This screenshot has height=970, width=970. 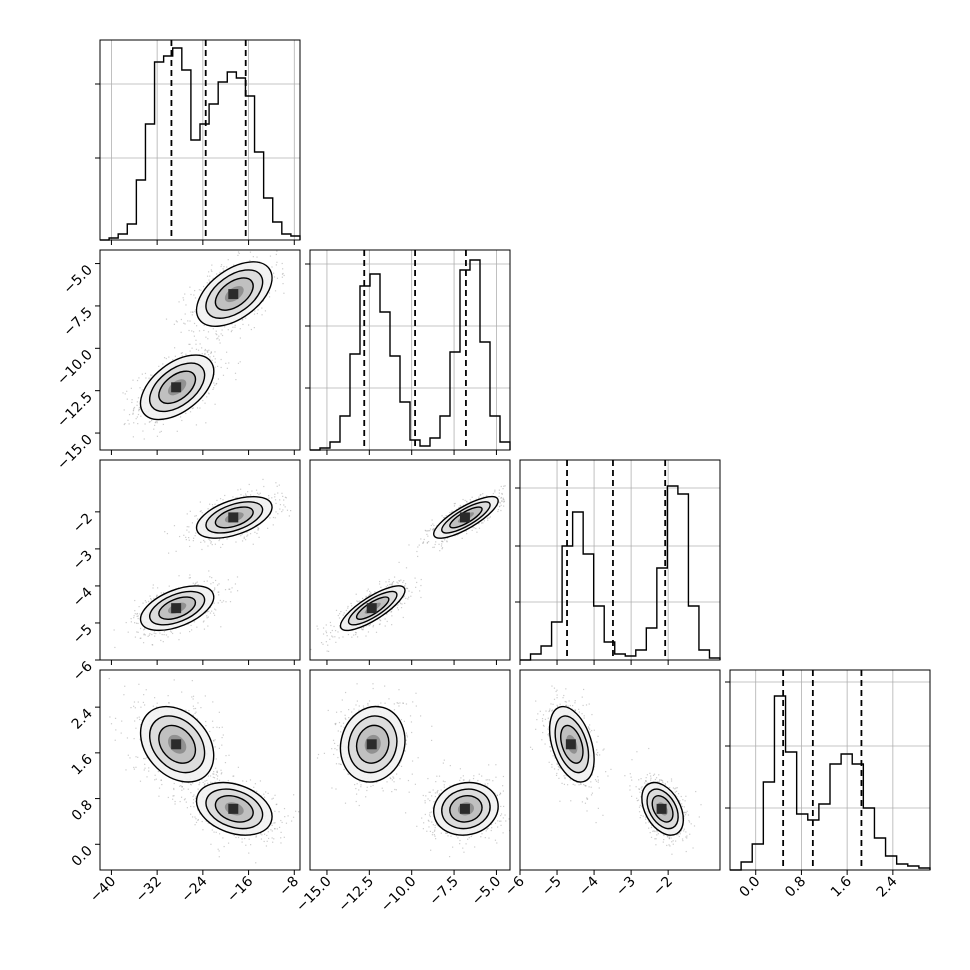 What do you see at coordinates (408, 568) in the screenshot?
I see `density-panel` at bounding box center [408, 568].